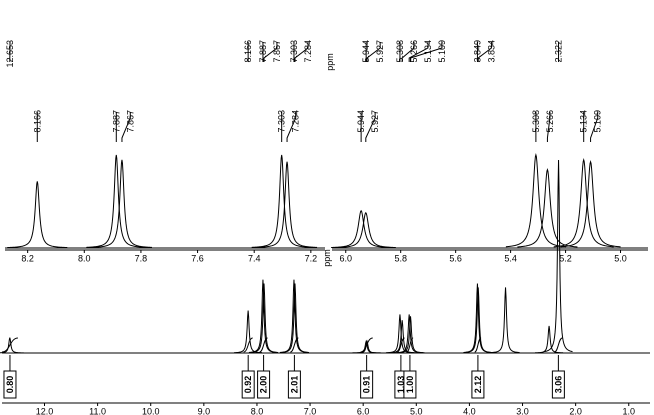 Image resolution: width=654 pixels, height=415 pixels. I want to click on x-tick-label: 5.4, so click(510, 258).